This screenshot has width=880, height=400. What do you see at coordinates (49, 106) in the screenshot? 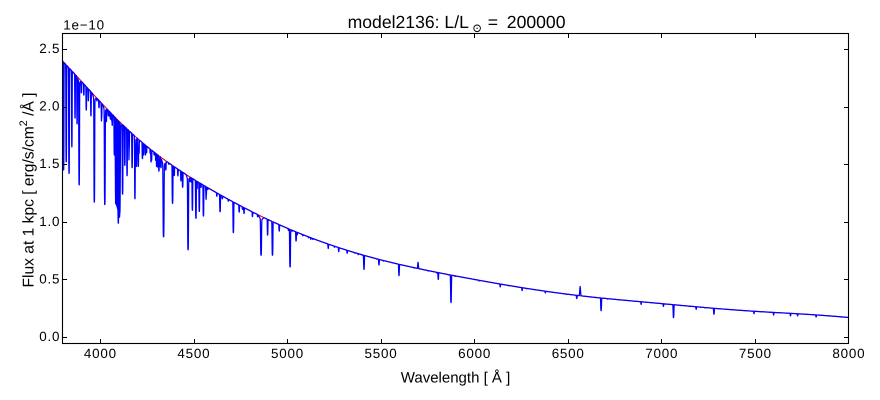
I see `svg-text: 2.0` at bounding box center [49, 106].